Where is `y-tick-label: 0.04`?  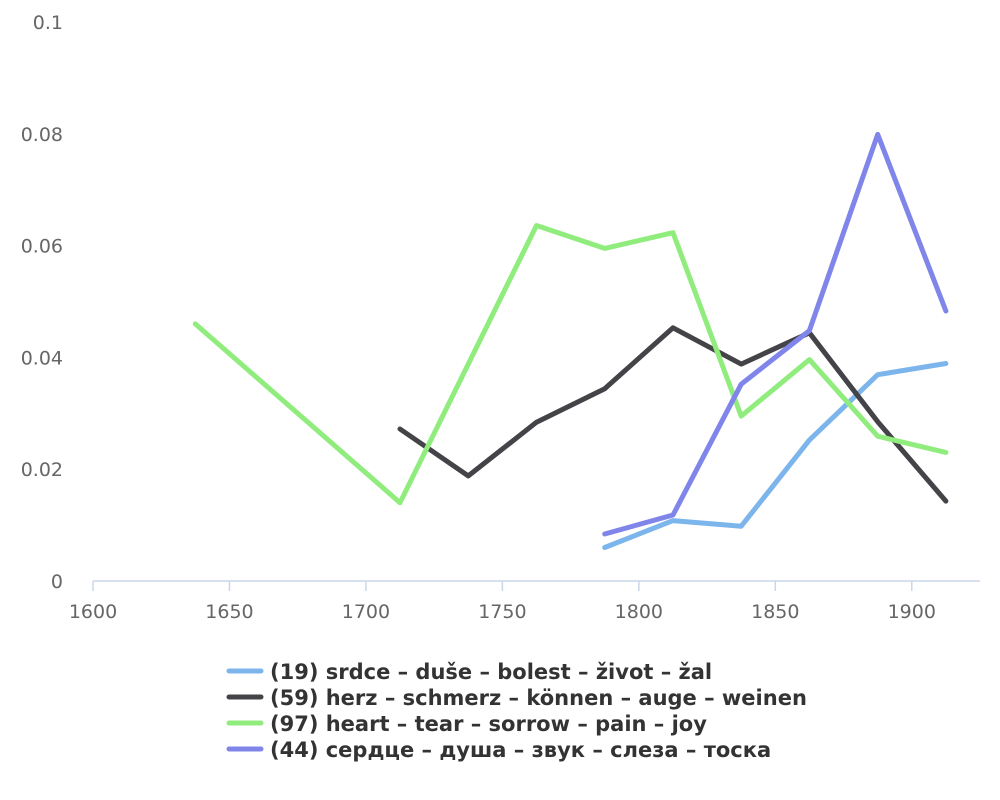 y-tick-label: 0.04 is located at coordinates (42, 358).